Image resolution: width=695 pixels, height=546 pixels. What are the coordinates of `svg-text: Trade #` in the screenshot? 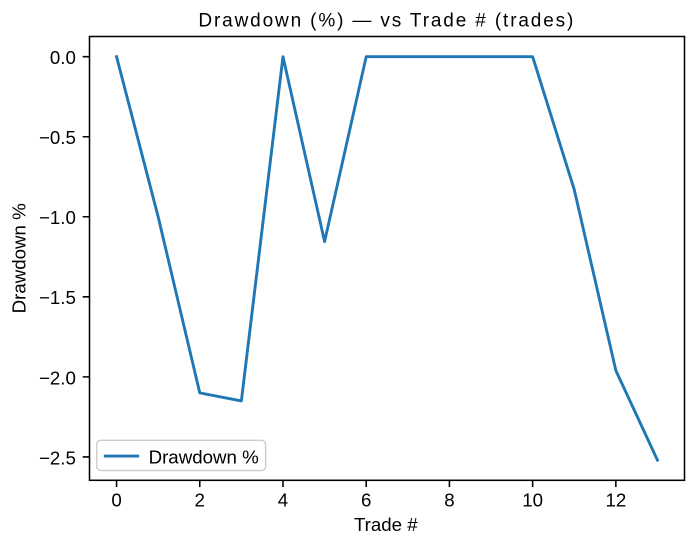 It's located at (386, 524).